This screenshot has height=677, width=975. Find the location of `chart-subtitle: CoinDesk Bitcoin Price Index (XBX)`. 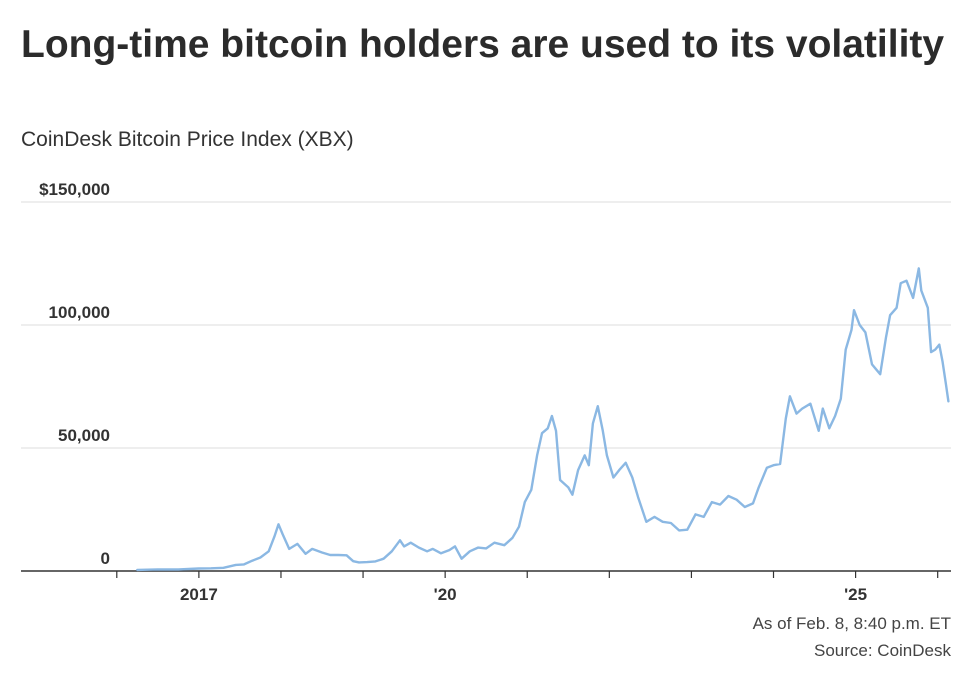

chart-subtitle: CoinDesk Bitcoin Price Index (XBX) is located at coordinates (187, 139).